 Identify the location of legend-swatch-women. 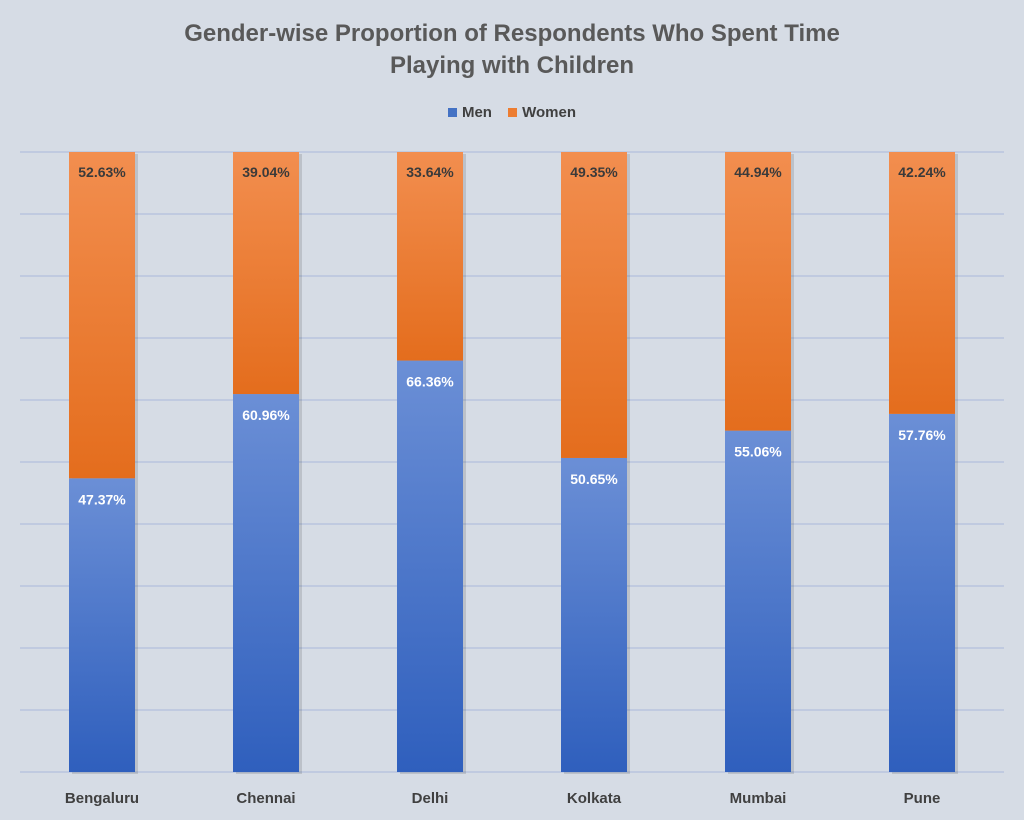
(513, 112).